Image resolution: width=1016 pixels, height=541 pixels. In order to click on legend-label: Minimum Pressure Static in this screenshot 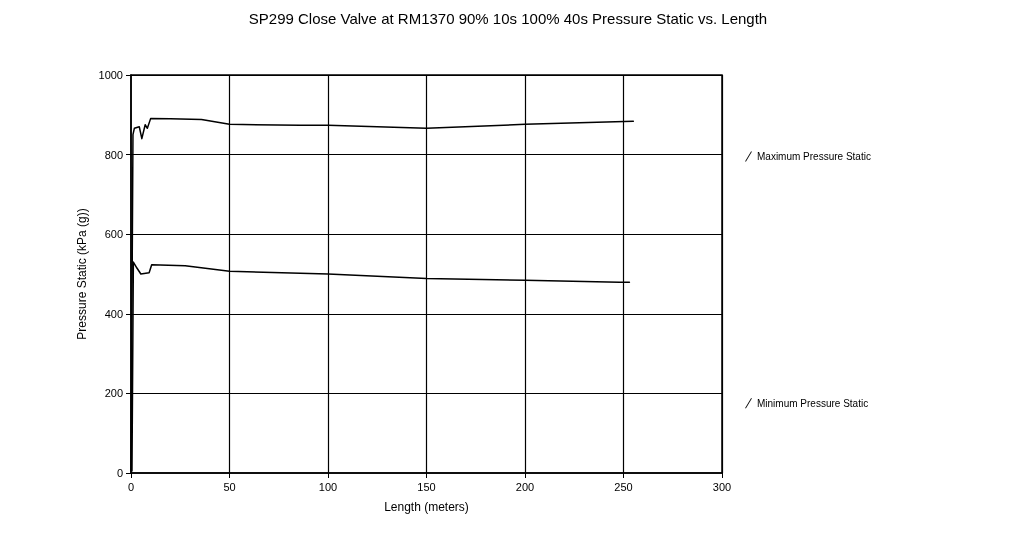, I will do `click(813, 403)`.